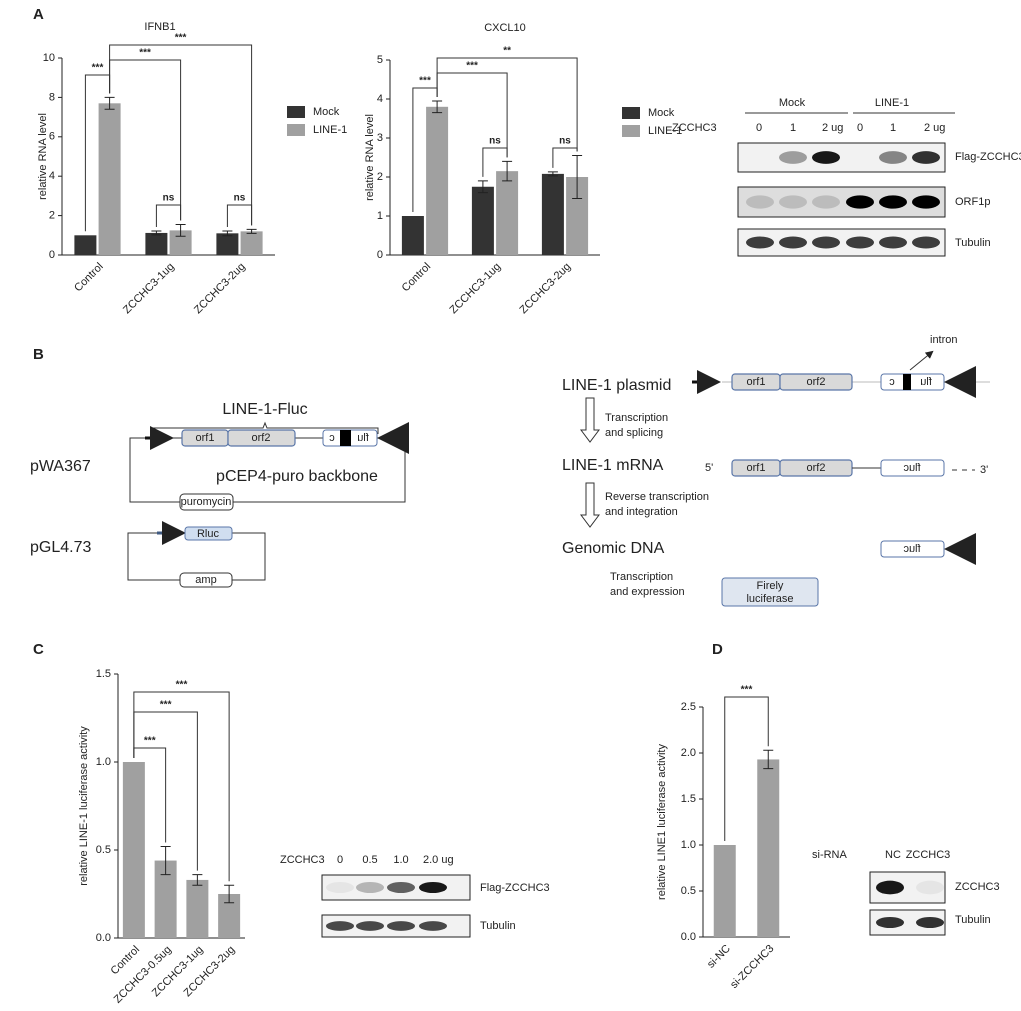  I want to click on reporter-label: Rluc, so click(208, 534).